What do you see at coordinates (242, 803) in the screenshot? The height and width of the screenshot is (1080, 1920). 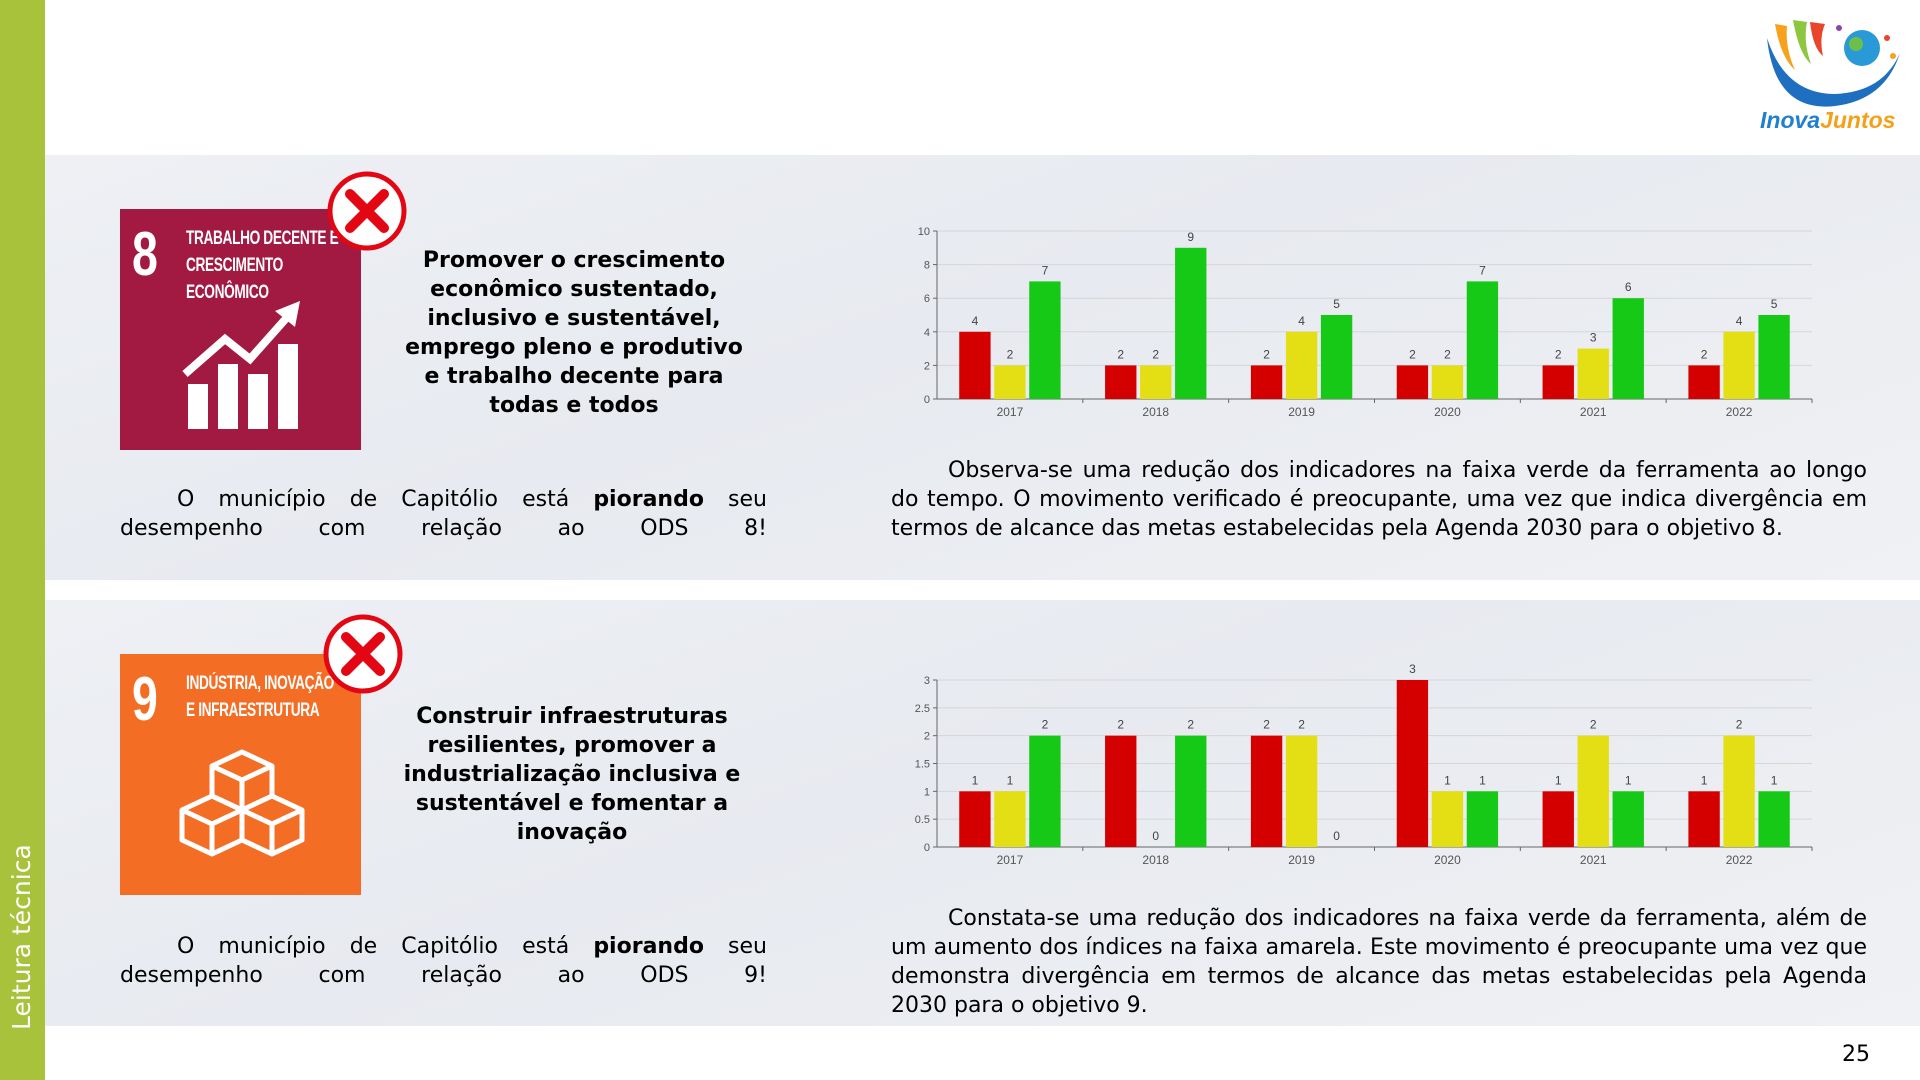 I see `sdg-pictogram` at bounding box center [242, 803].